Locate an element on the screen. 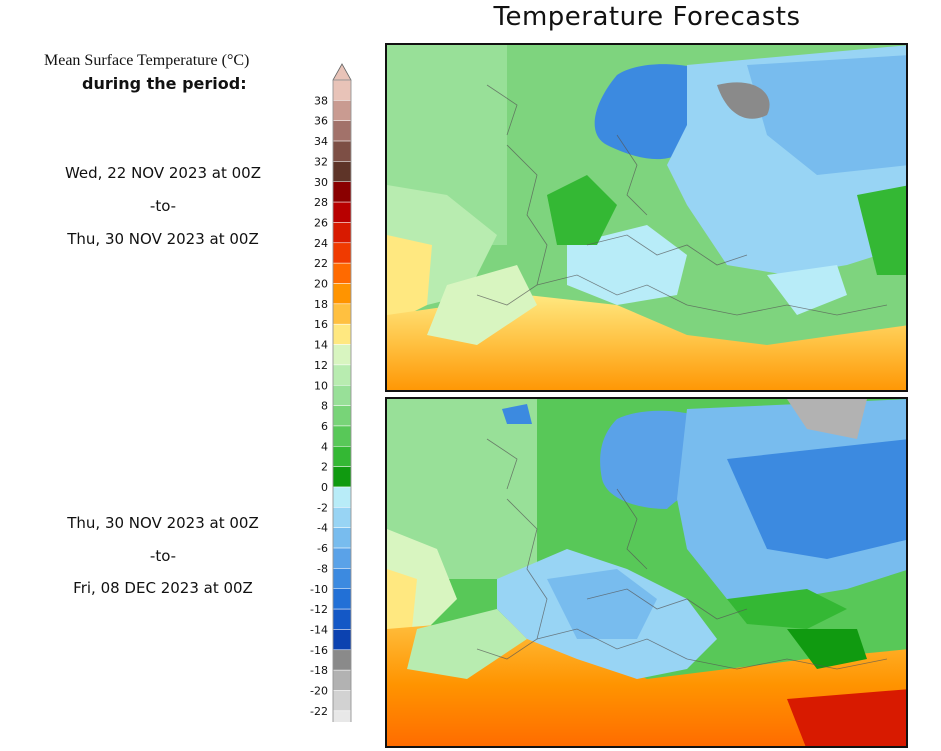 The height and width of the screenshot is (751, 941). legend-tick-label: 2 is located at coordinates (324, 467).